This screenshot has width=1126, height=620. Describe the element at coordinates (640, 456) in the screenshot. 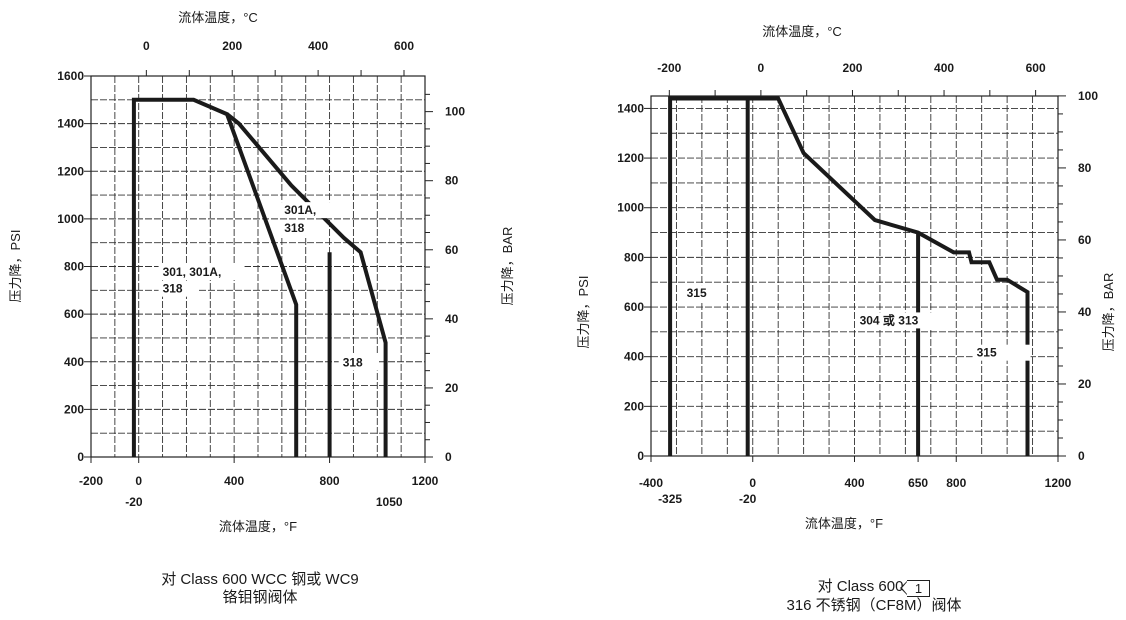

I see `chart2-left-tick-label: 0` at that location.